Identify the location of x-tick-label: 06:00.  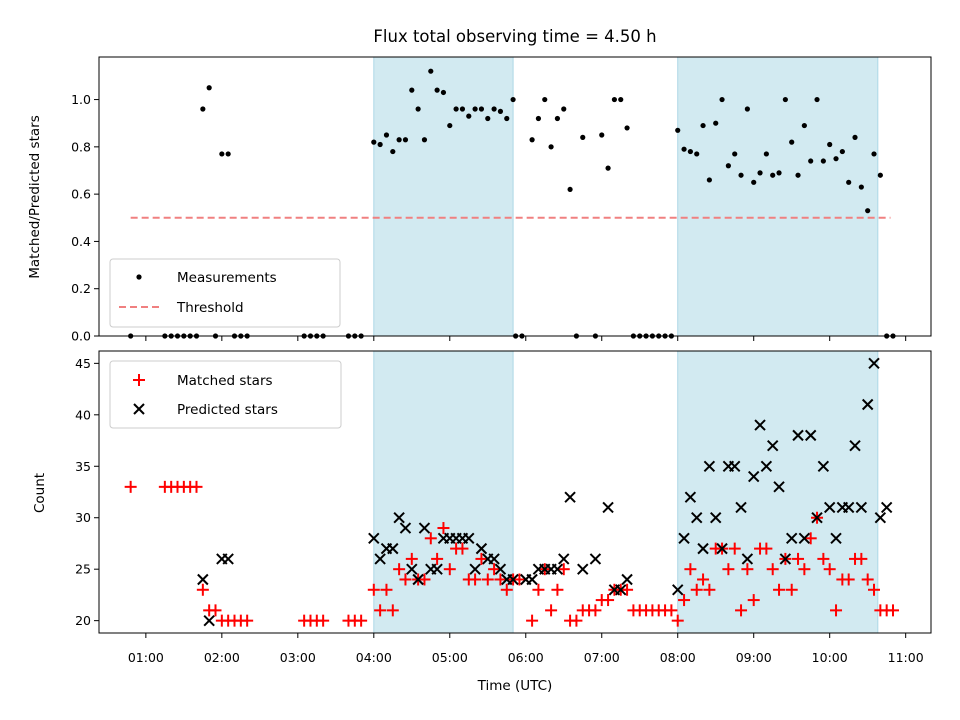
(526, 657).